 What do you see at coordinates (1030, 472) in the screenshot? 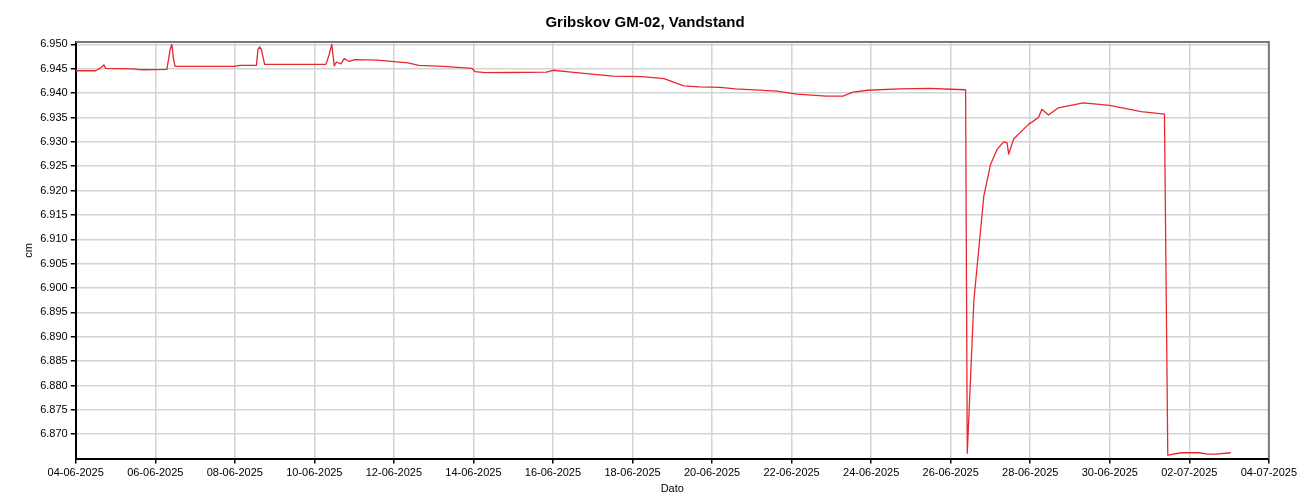
I see `x-tick-label: 28-06-2025` at bounding box center [1030, 472].